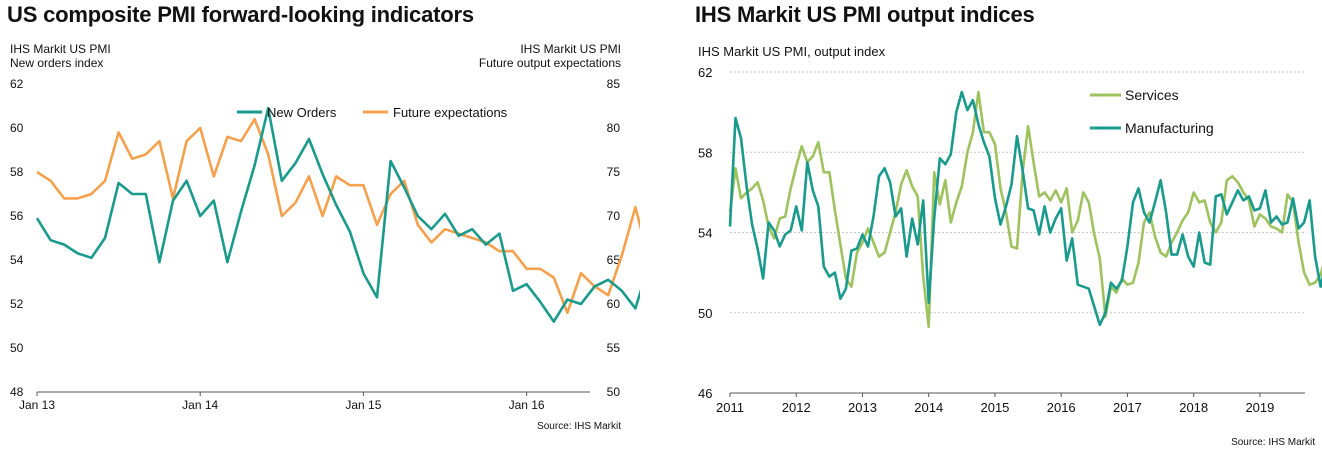 The height and width of the screenshot is (453, 1322). What do you see at coordinates (17, 172) in the screenshot?
I see `y-tick-label-left: 58` at bounding box center [17, 172].